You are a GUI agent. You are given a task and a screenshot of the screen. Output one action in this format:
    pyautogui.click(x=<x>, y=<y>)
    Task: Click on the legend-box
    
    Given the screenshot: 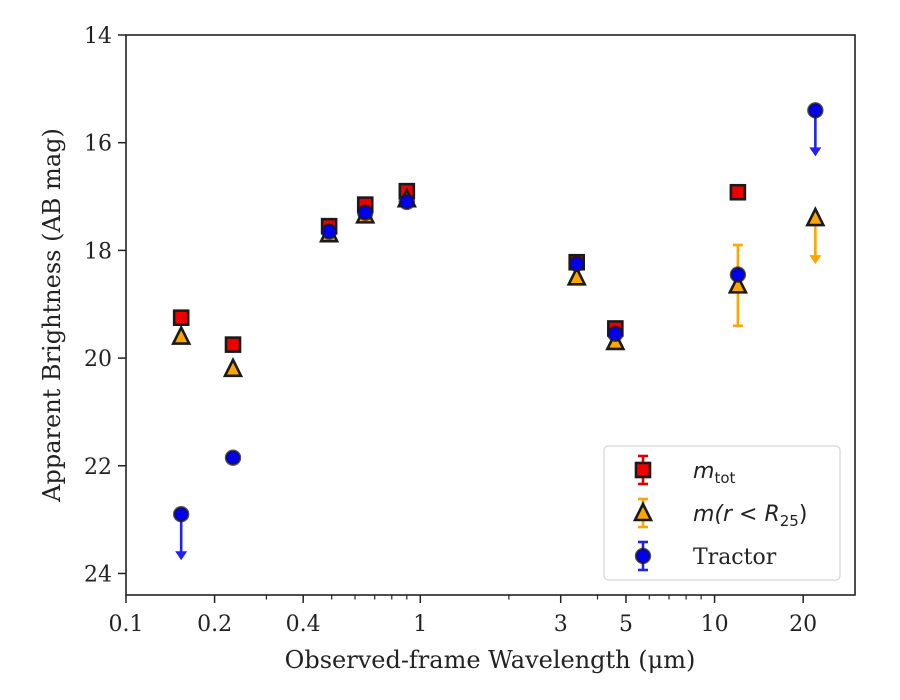 What is the action you would take?
    pyautogui.click(x=722, y=513)
    